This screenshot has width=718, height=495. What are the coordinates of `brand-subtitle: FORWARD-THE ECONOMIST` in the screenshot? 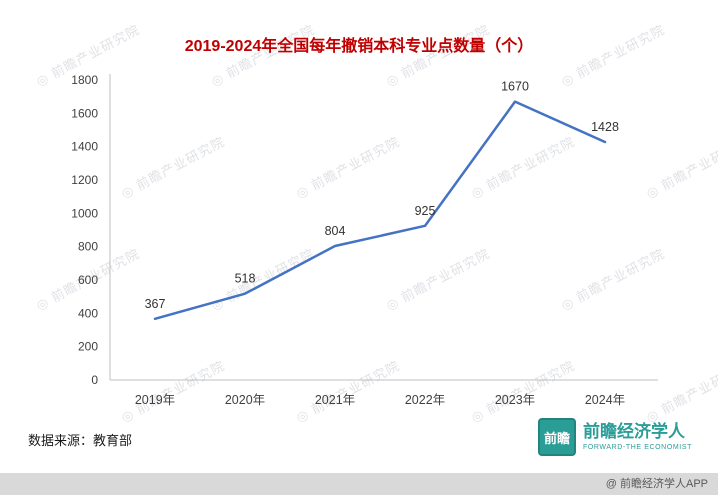 It's located at (637, 447).